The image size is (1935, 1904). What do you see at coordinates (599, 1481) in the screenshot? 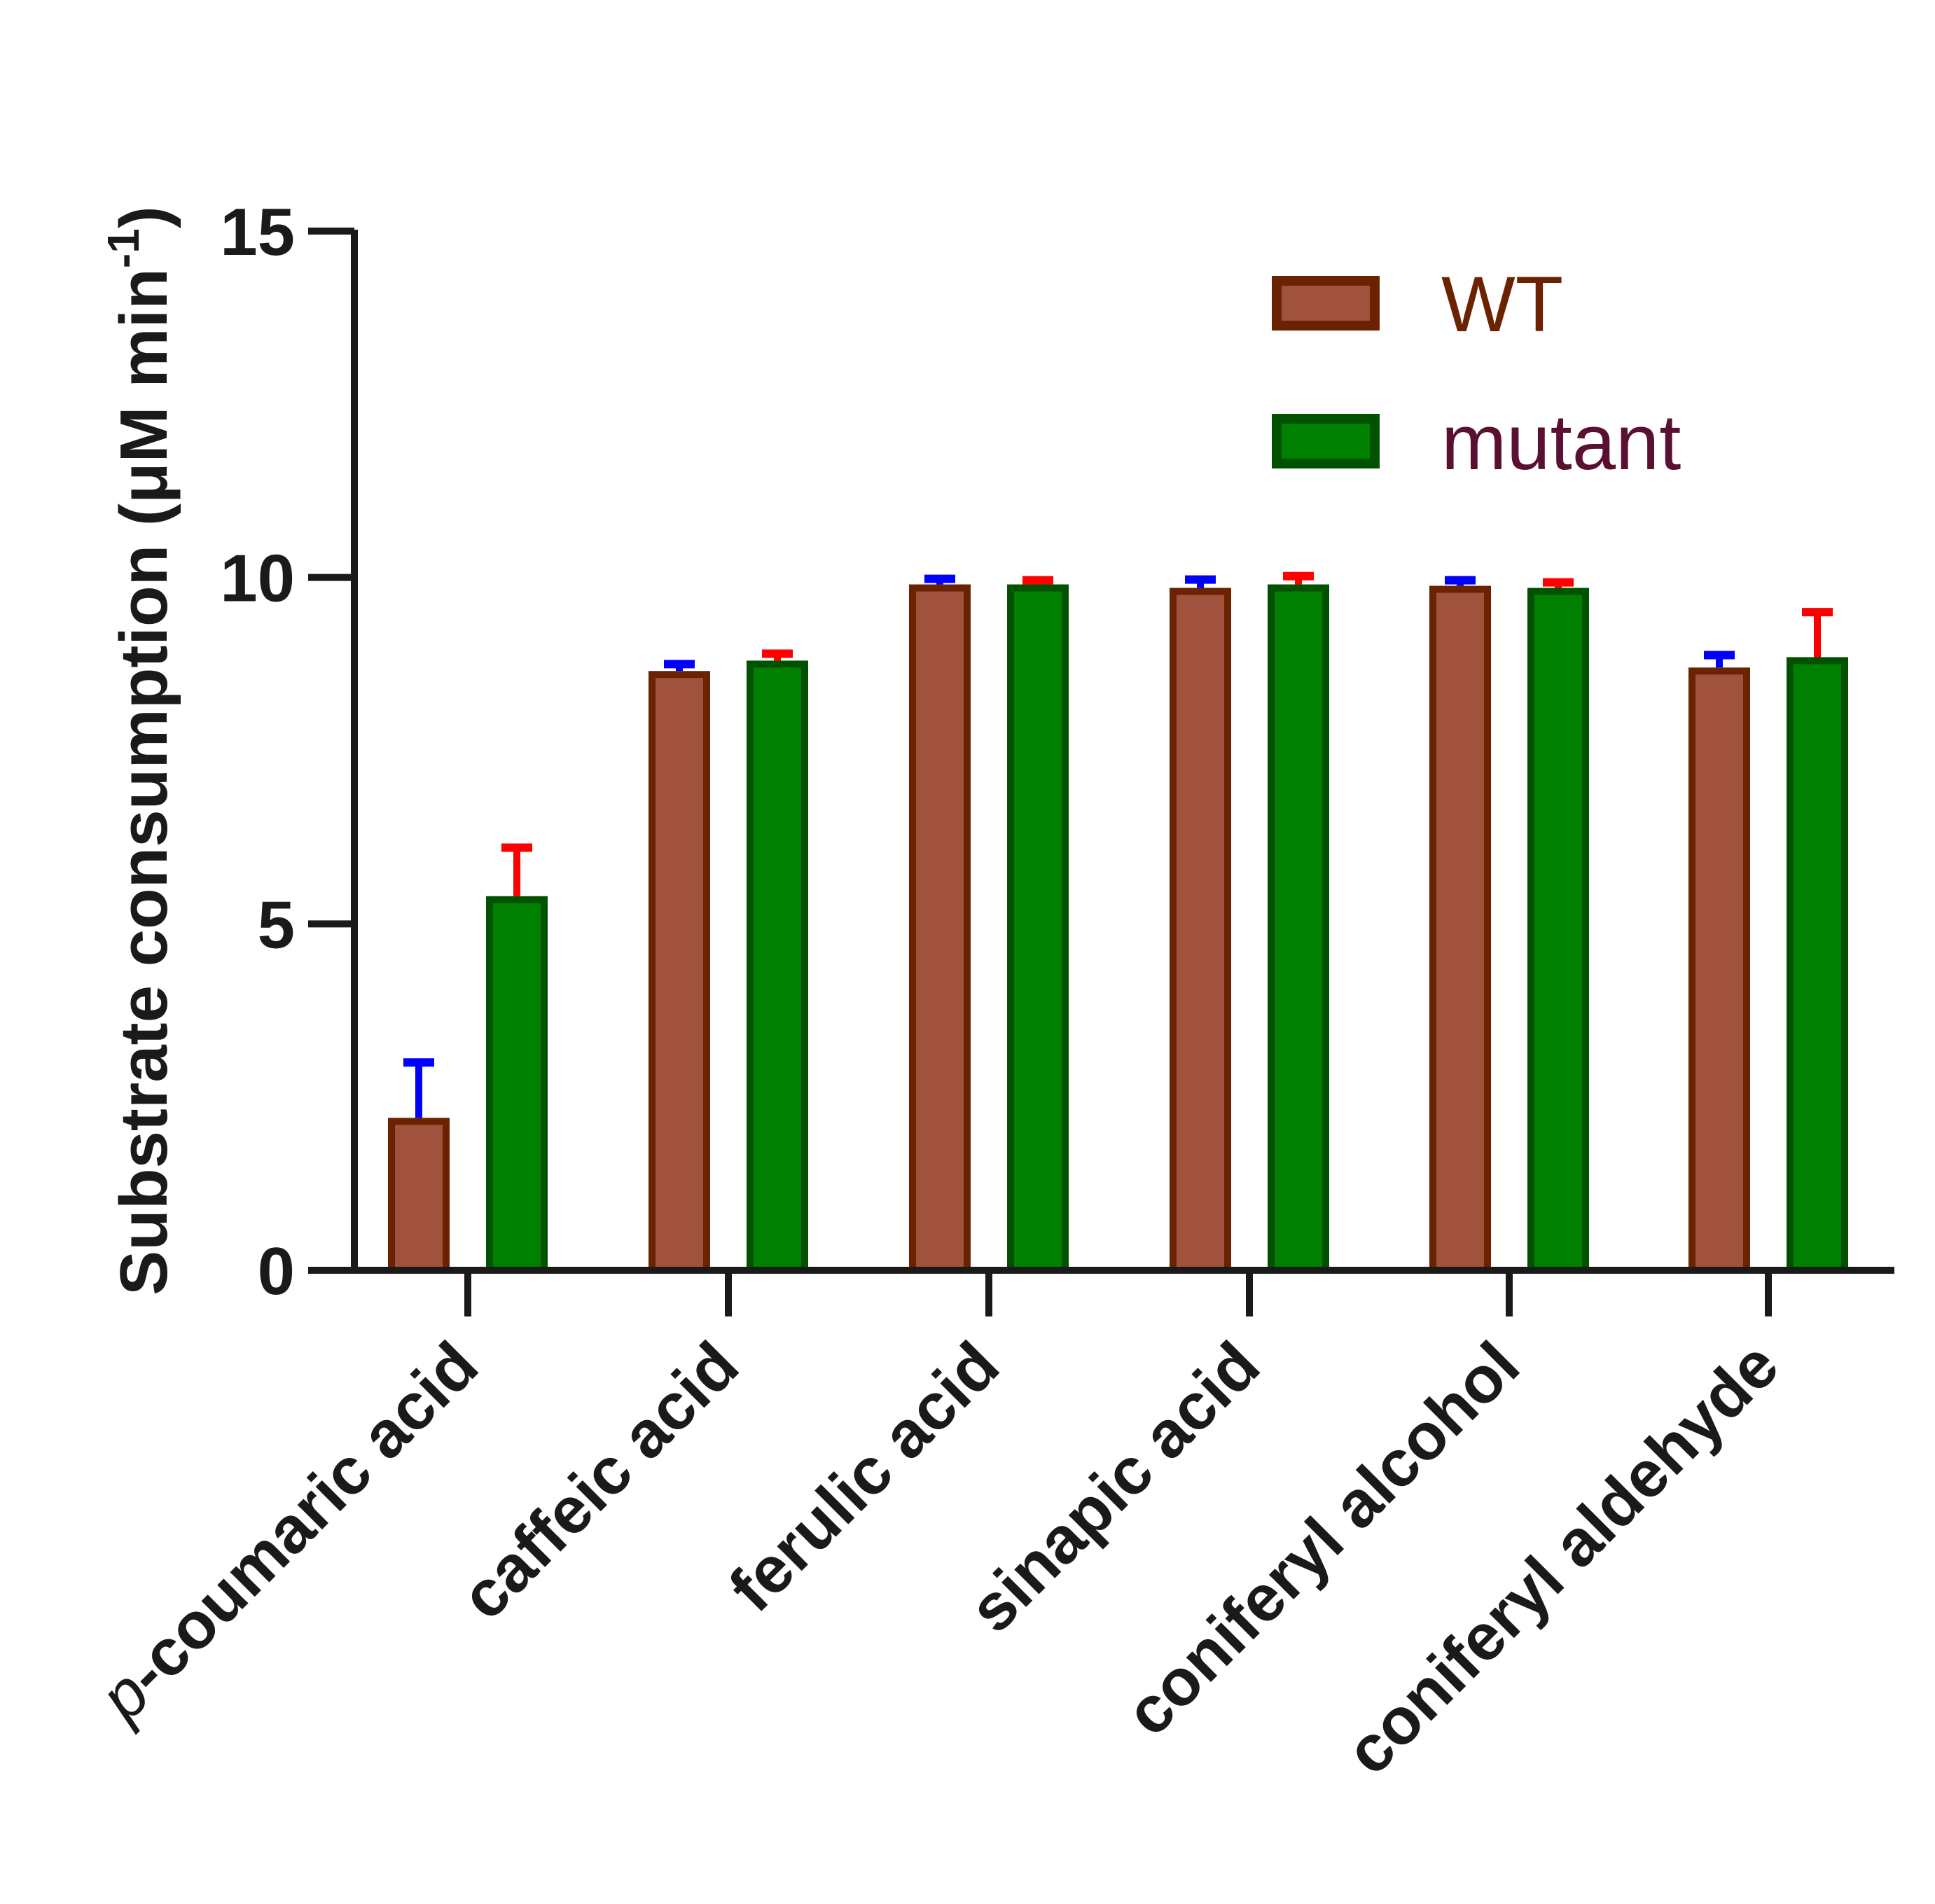
I see `x-category-label-1: caffeic acid` at bounding box center [599, 1481].